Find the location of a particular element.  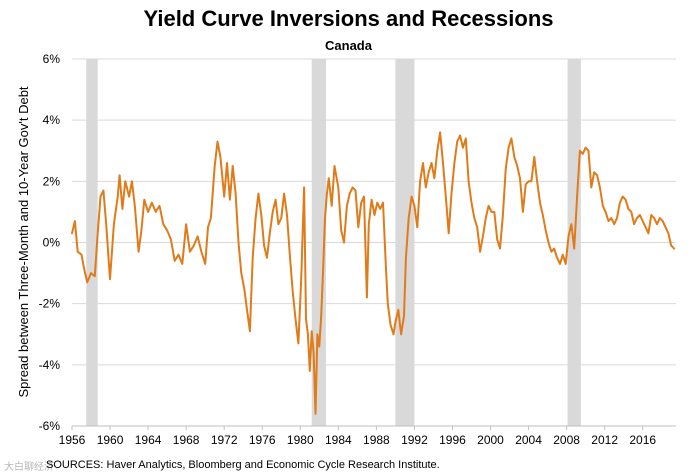

x-tick-label: 1964 is located at coordinates (148, 440).